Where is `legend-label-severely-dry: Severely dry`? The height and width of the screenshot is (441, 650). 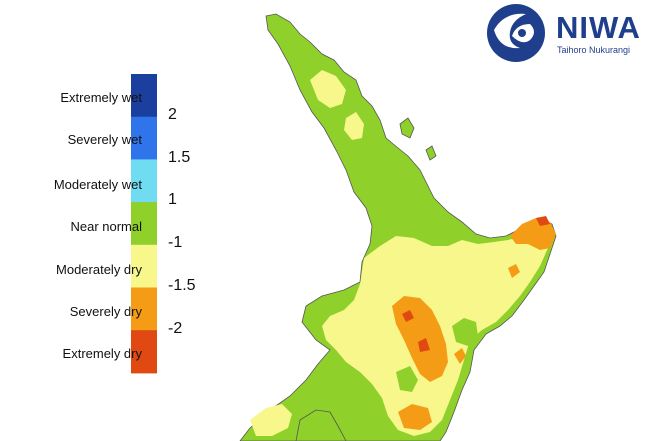 legend-label-severely-dry: Severely dry is located at coordinates (105, 311).